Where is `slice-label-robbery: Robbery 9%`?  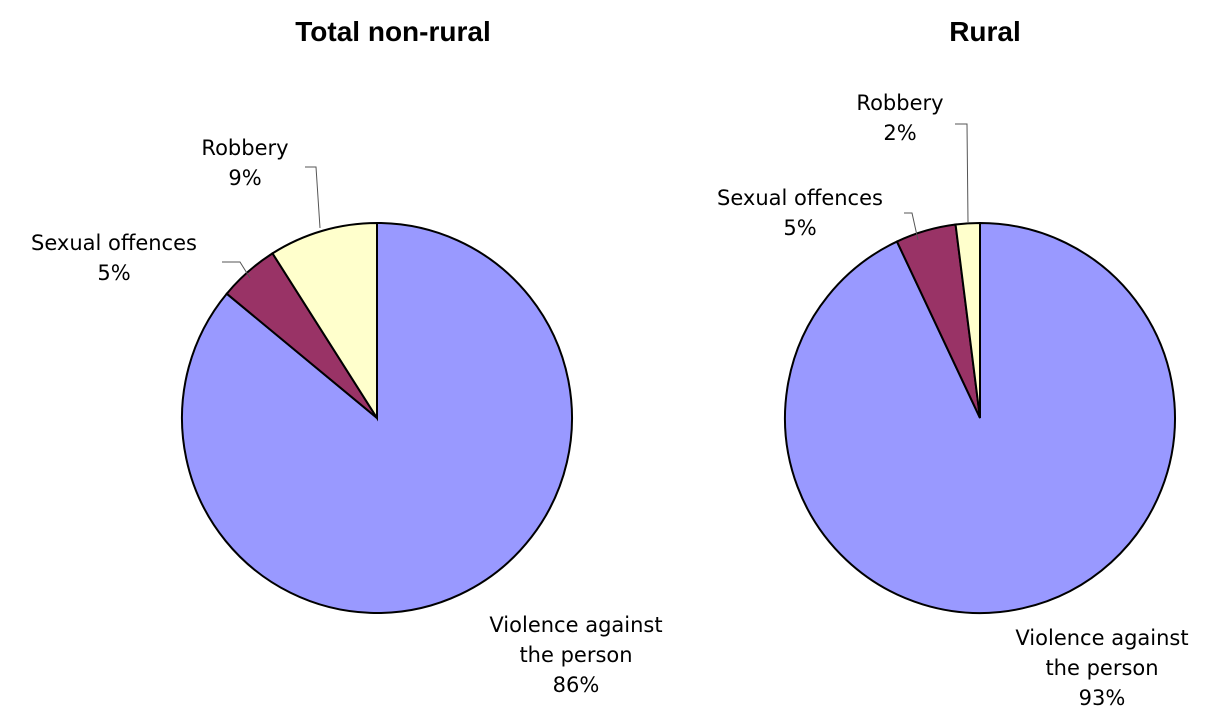 slice-label-robbery: Robbery 9% is located at coordinates (244, 163).